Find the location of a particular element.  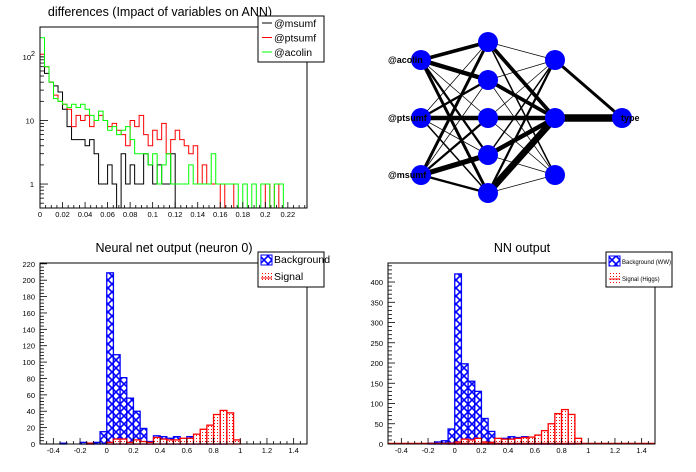

x-tick-label: 0.18 is located at coordinates (242, 214).